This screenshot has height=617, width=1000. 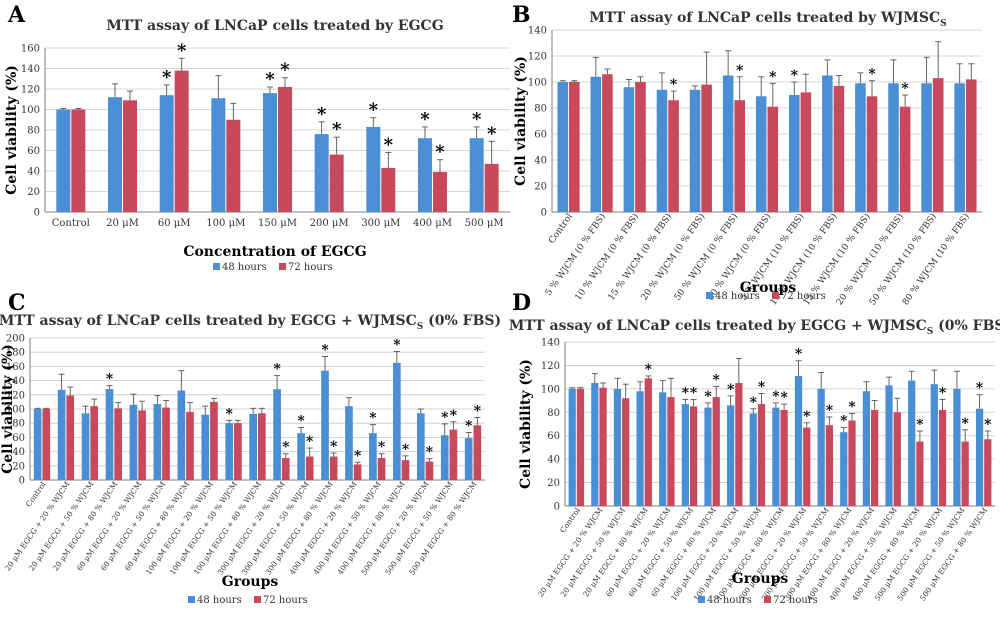 What do you see at coordinates (225, 223) in the screenshot?
I see `x-tick-label: 100 μM` at bounding box center [225, 223].